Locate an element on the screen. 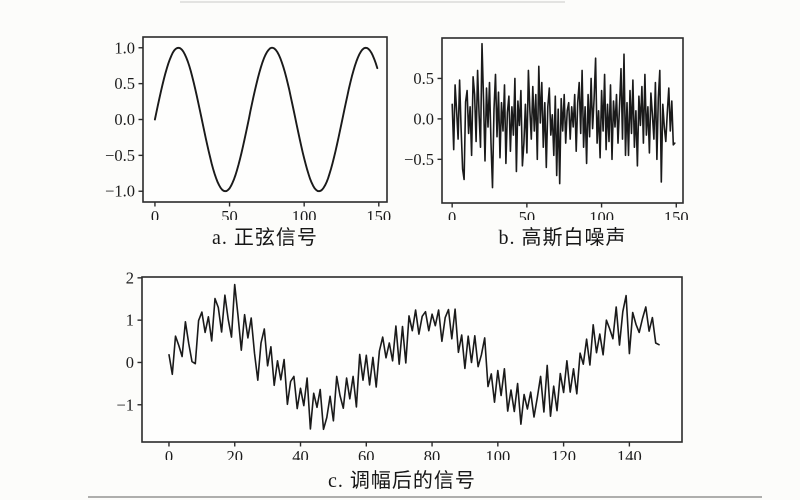 This screenshot has height=500, width=800. chart-a-caption: a. 正弦信号 is located at coordinates (265, 238).